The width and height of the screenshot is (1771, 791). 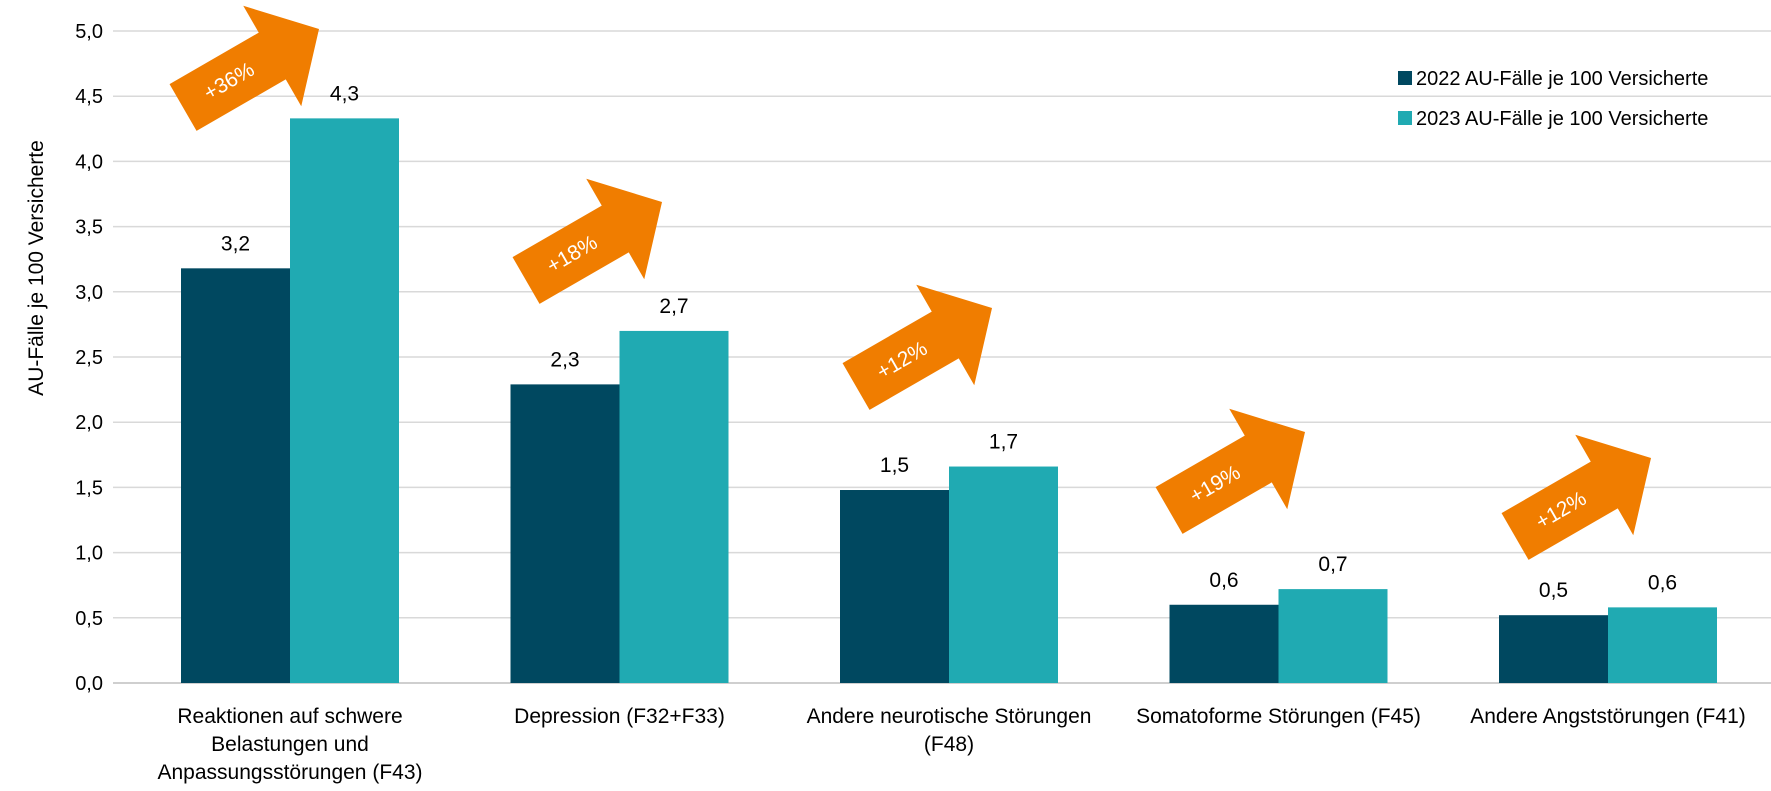 I want to click on x-tick-label: Reaktionen auf schwere, so click(x=289, y=716).